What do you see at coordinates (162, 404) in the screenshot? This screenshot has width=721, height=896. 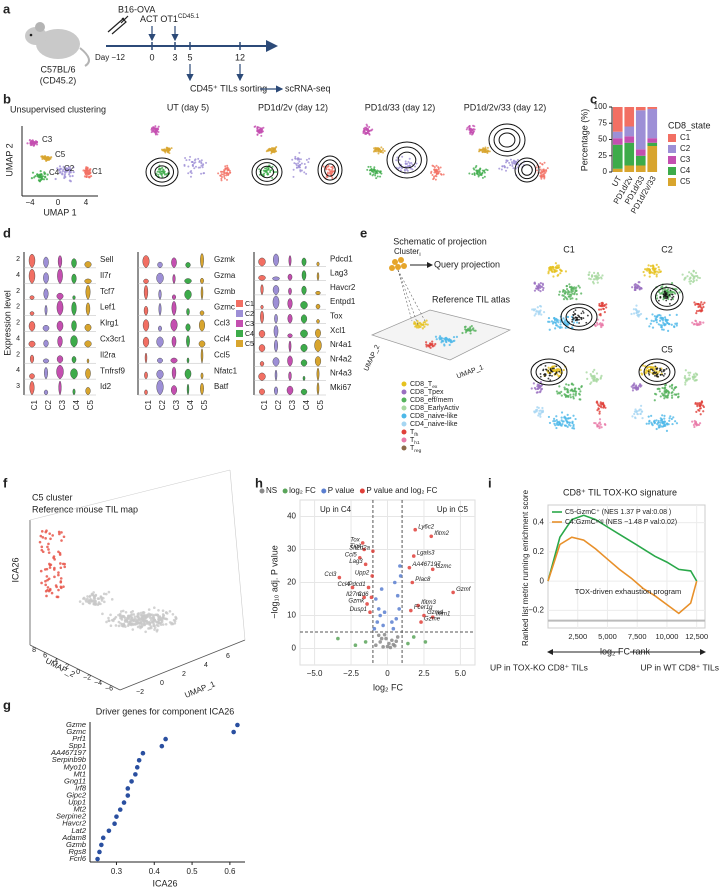 I see `x-tick-label: C2` at bounding box center [162, 404].